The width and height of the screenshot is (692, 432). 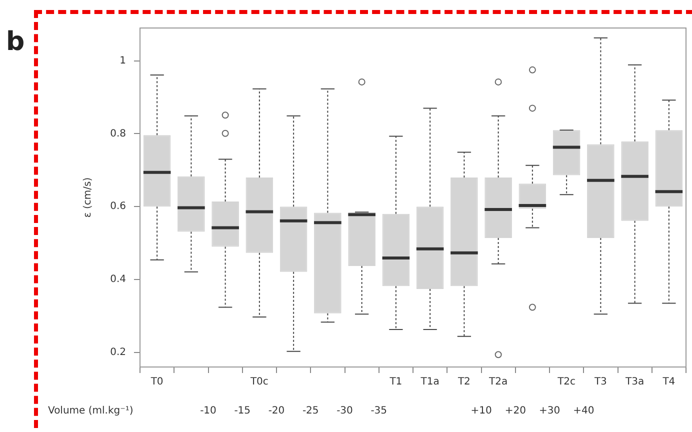 I want to click on x-tick-label: T0, so click(x=157, y=382).